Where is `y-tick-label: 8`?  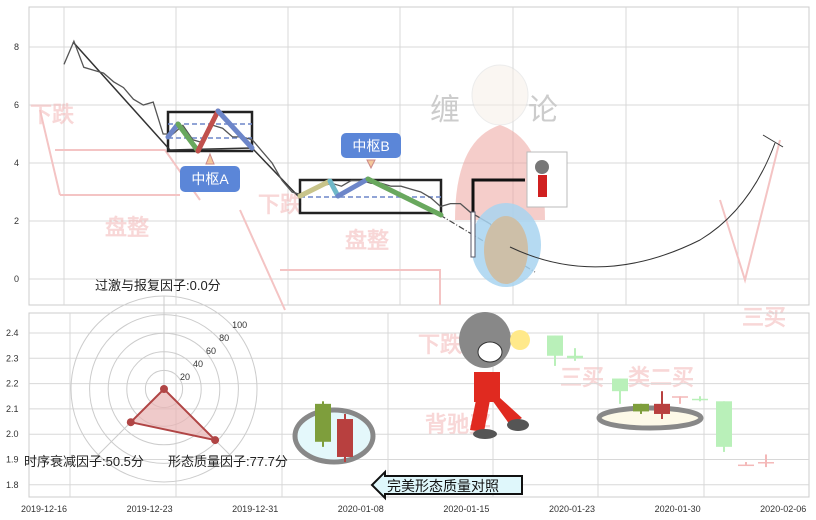
y-tick-label: 8 is located at coordinates (16, 47).